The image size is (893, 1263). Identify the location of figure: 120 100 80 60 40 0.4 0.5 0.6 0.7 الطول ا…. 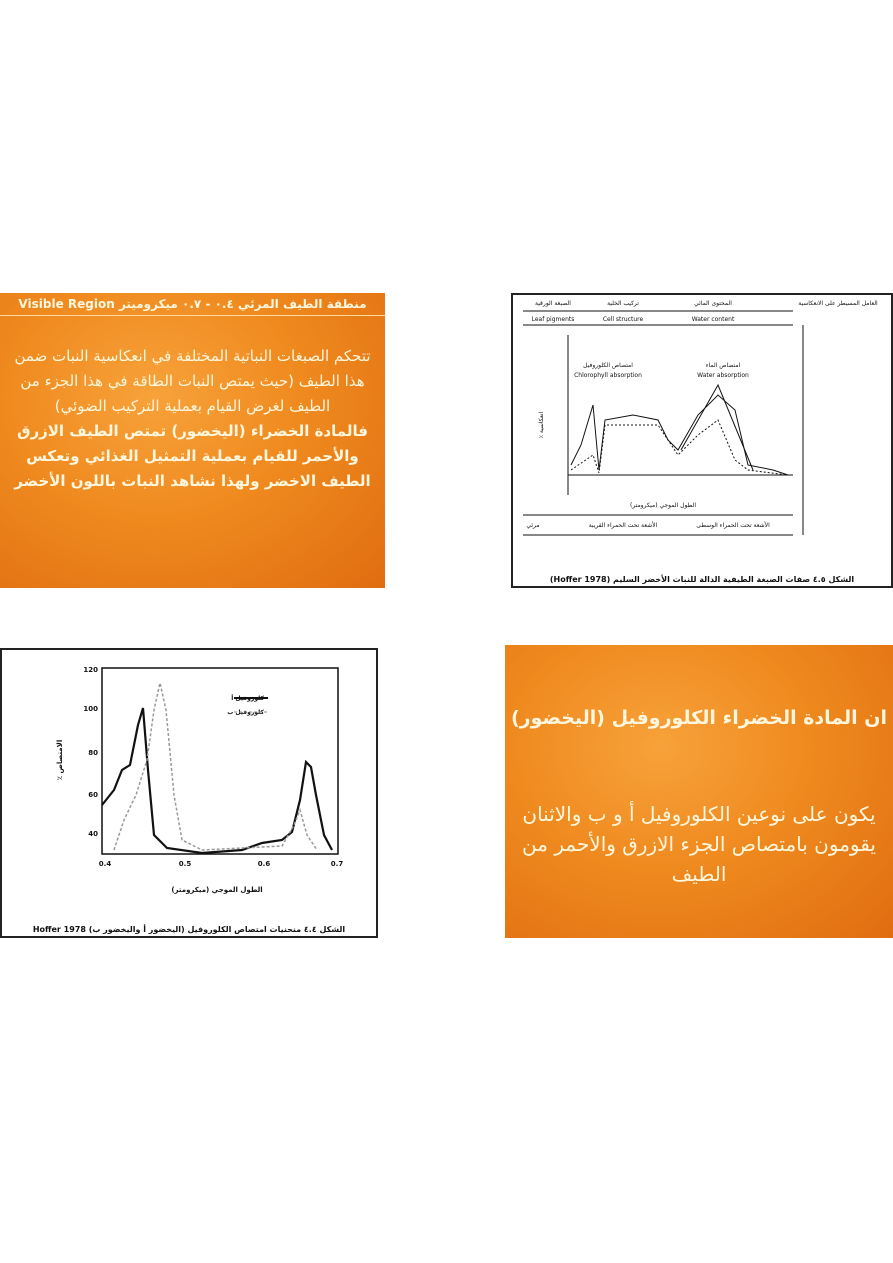
(200, 780).